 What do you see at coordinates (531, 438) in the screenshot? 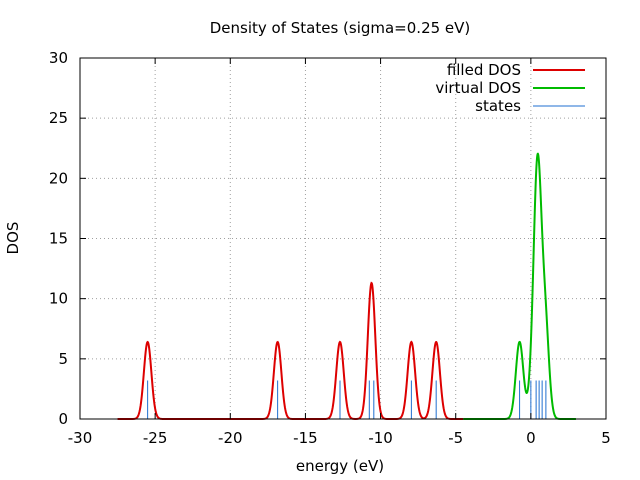
I see `x-tick-label: 0` at bounding box center [531, 438].